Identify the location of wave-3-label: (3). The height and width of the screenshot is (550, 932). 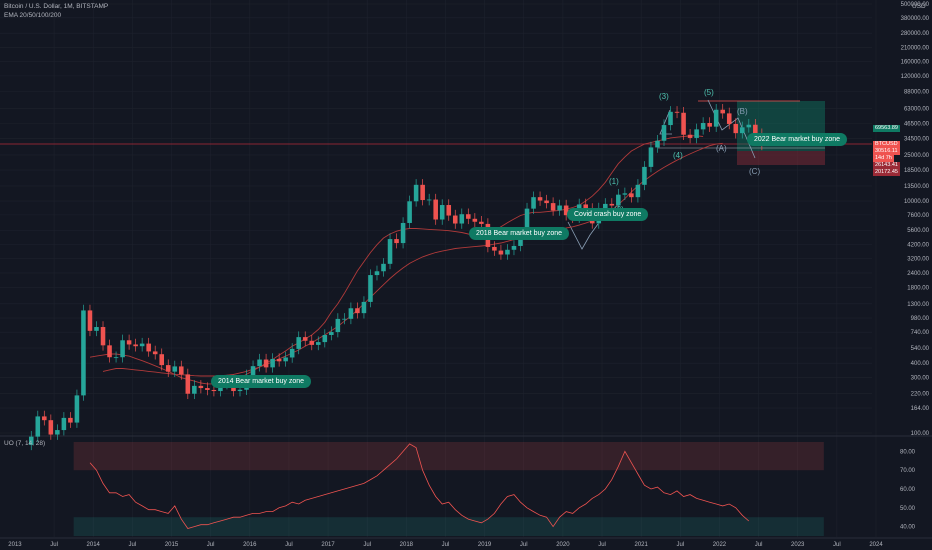
(664, 96).